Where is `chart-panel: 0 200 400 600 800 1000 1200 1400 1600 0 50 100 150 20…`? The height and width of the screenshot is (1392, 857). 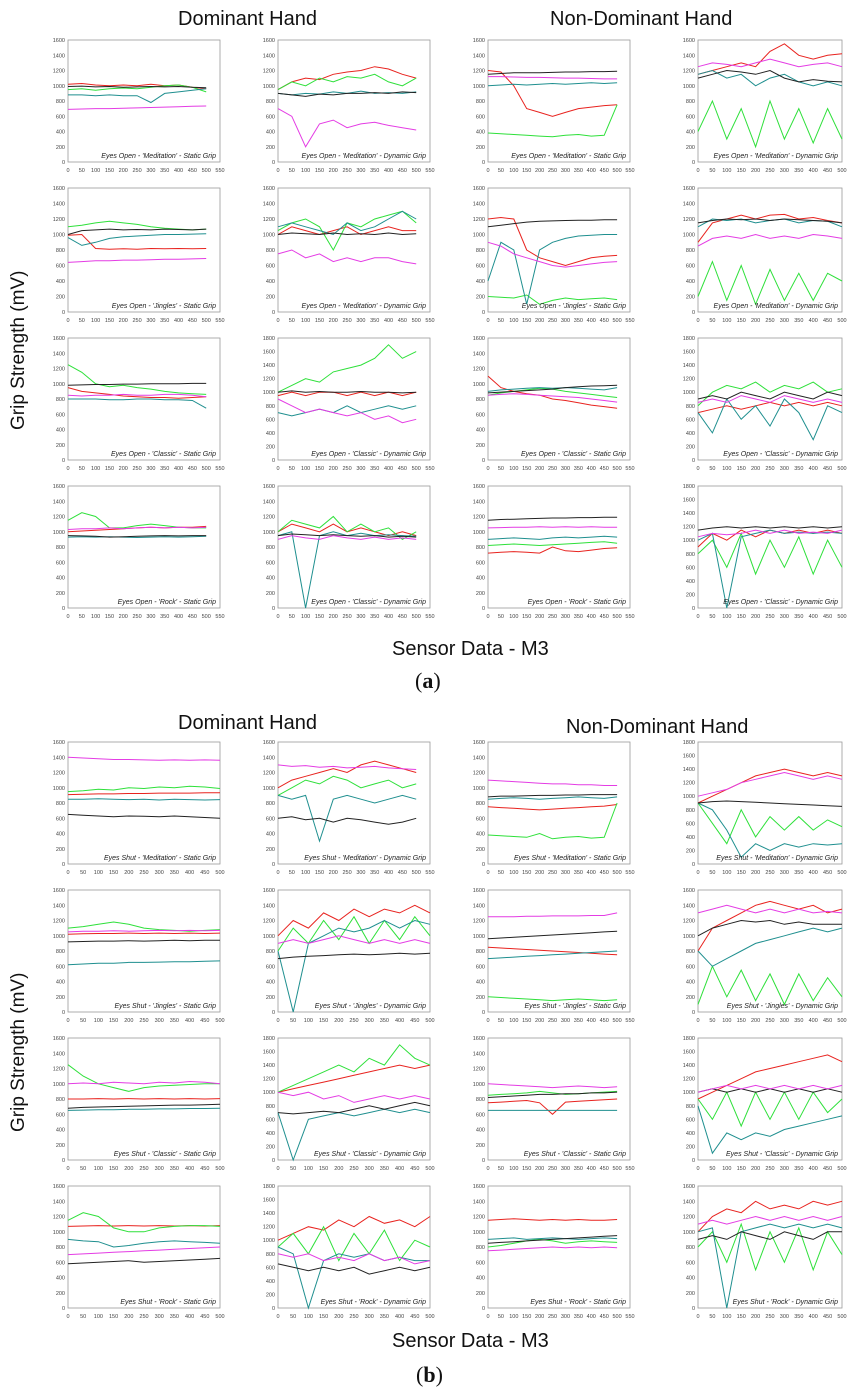
chart-panel: 0 200 400 600 800 1000 1200 1400 1600 0 50 100 150 20… is located at coordinates (135, 108).